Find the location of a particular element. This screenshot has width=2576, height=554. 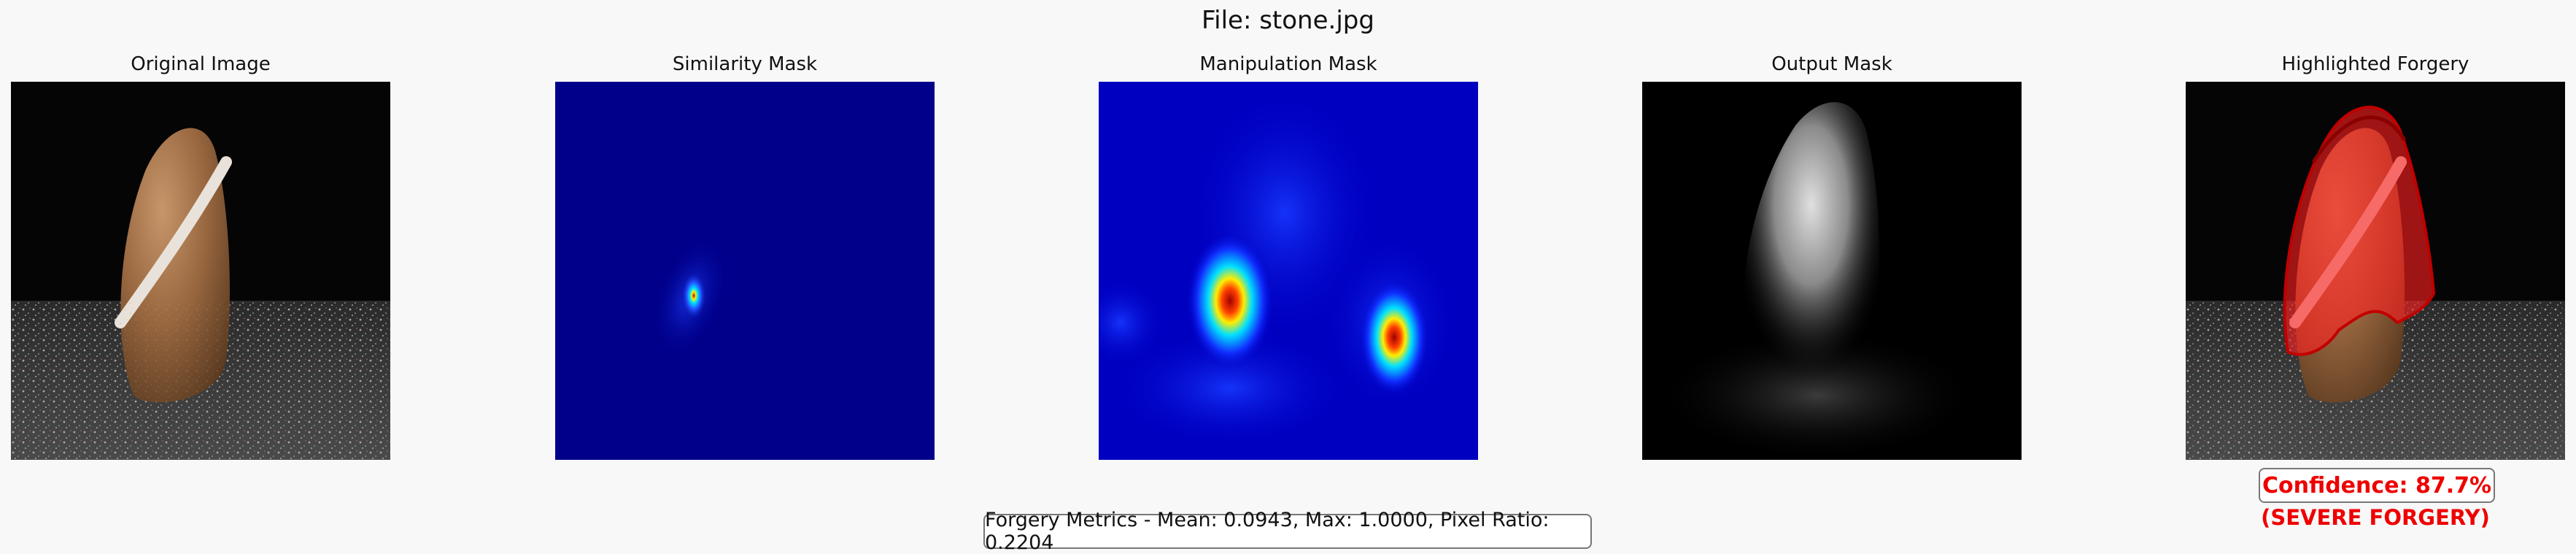

figure-title: File: stone.jpg is located at coordinates (1288, 20).